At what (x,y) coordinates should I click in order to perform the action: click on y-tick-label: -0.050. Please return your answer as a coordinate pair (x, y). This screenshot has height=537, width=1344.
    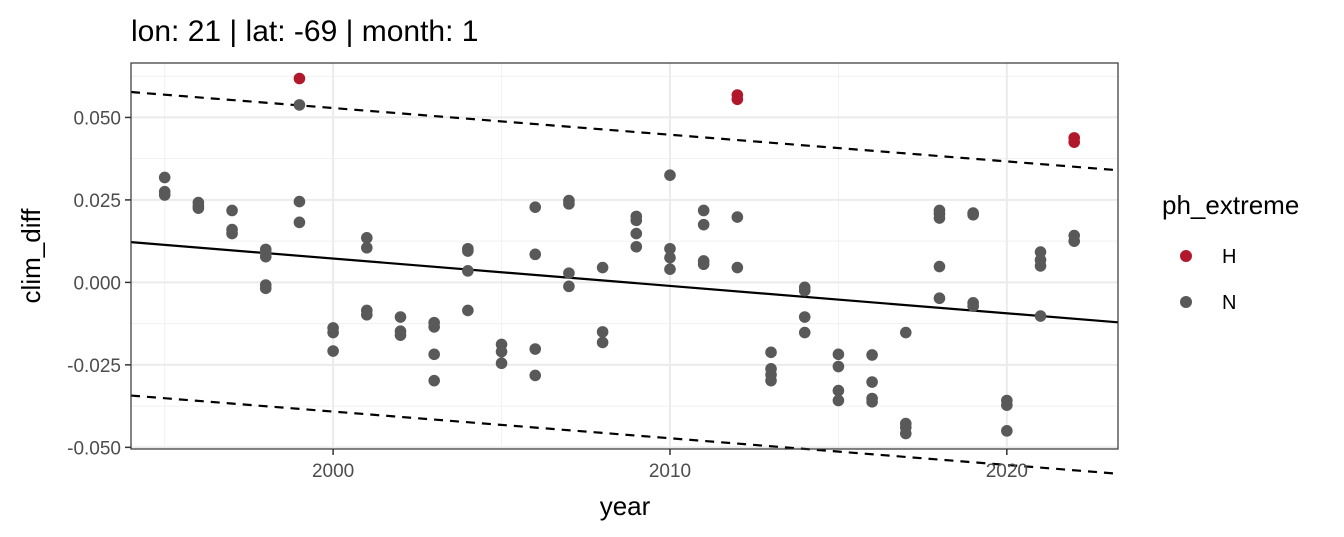
    Looking at the image, I should click on (94, 448).